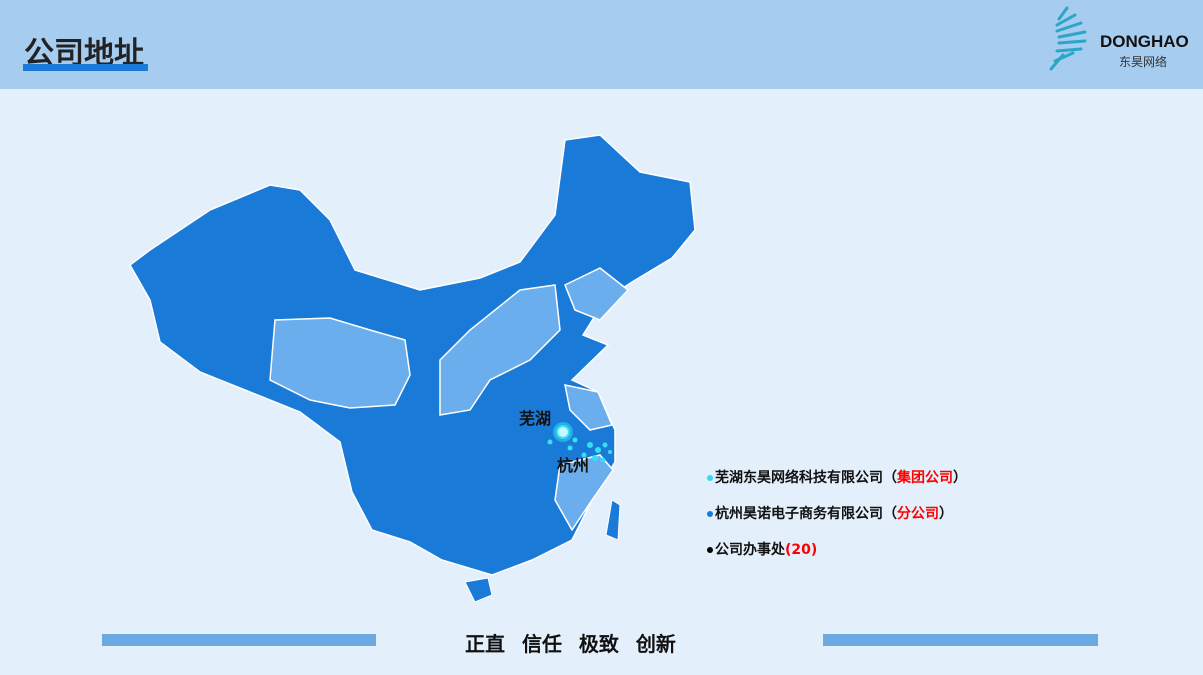 This screenshot has height=675, width=1203. Describe the element at coordinates (918, 514) in the screenshot. I see `legend-highlight: 分公司` at that location.